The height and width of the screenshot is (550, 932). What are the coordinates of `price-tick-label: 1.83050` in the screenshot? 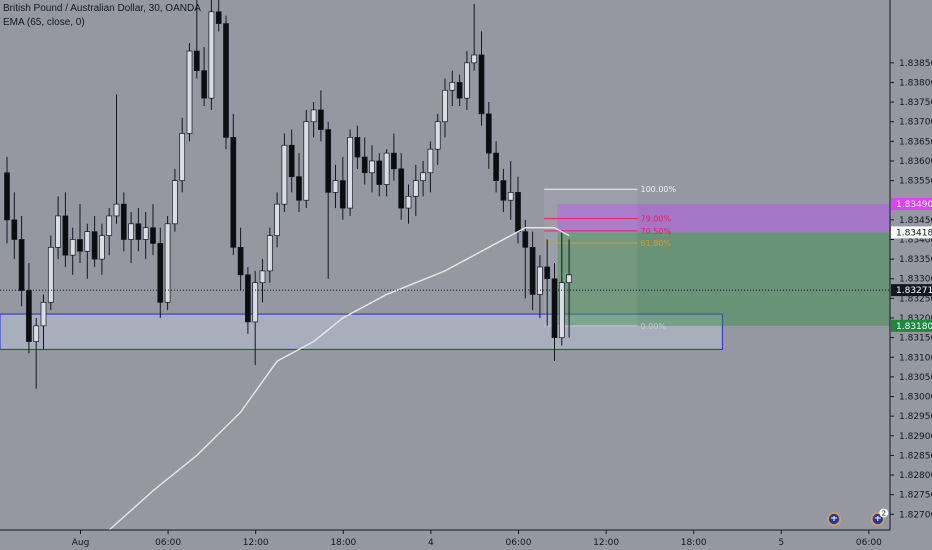 It's located at (915, 378).